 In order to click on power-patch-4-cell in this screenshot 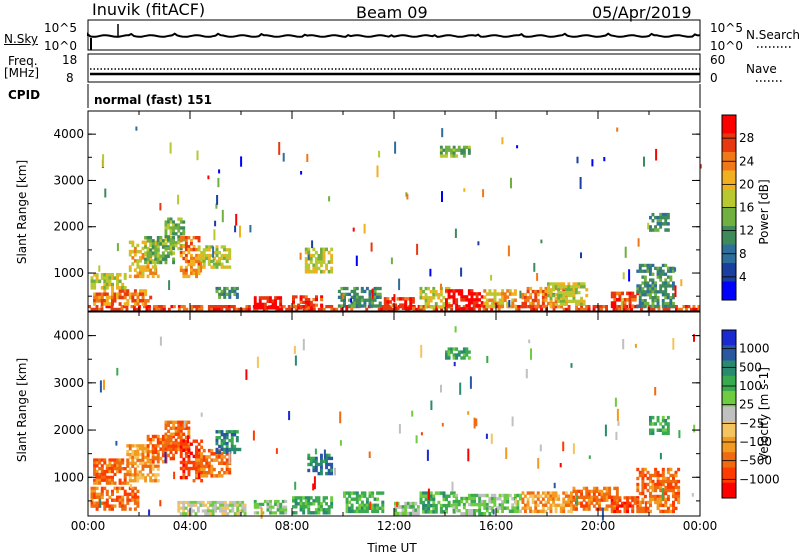, I will do `click(158, 238)`.